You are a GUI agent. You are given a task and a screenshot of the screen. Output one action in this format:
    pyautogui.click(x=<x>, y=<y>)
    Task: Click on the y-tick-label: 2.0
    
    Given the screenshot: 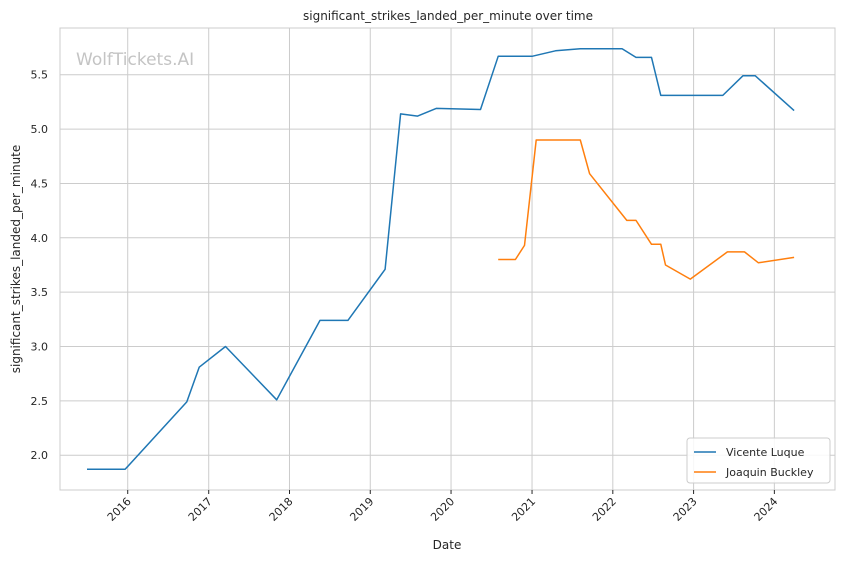 What is the action you would take?
    pyautogui.click(x=40, y=455)
    